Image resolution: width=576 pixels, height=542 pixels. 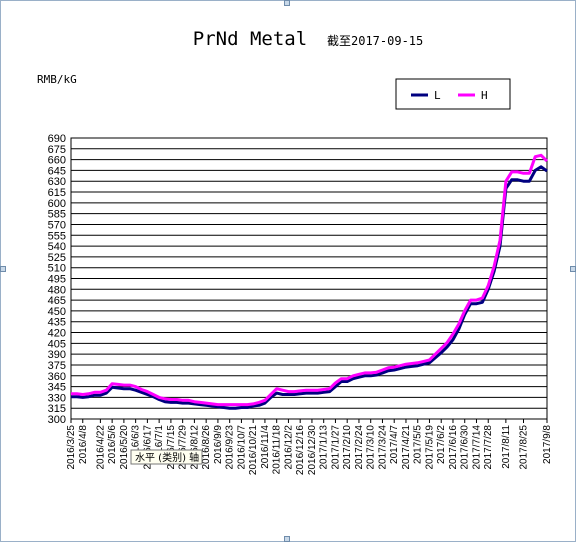 What do you see at coordinates (57, 388) in the screenshot?
I see `y-tick-label: 345` at bounding box center [57, 388].